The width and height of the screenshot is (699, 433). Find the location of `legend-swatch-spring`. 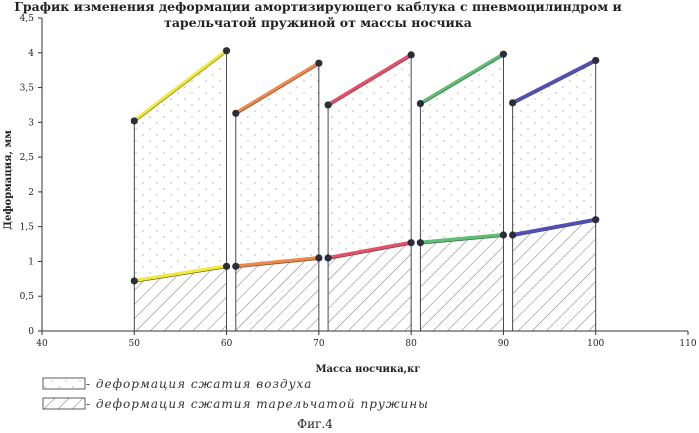

legend-swatch-spring is located at coordinates (64, 403).